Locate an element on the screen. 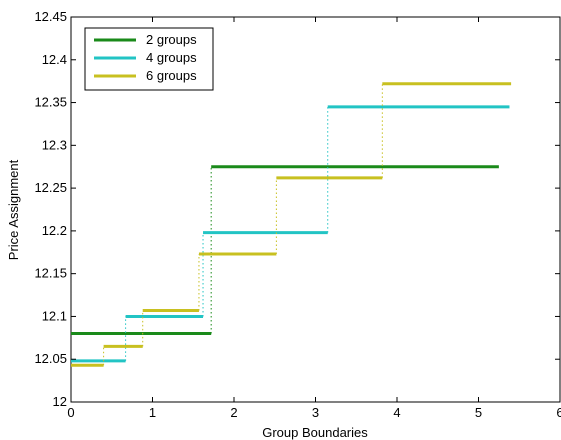 The image size is (561, 440). legend-label: 2 groups is located at coordinates (171, 39).